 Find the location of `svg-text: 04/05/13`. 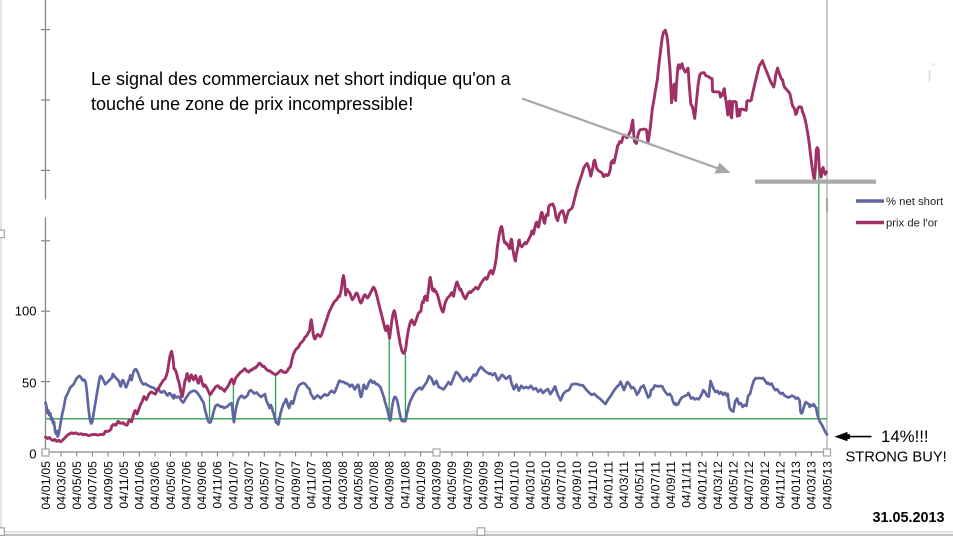

svg-text: 04/05/13 is located at coordinates (827, 485).